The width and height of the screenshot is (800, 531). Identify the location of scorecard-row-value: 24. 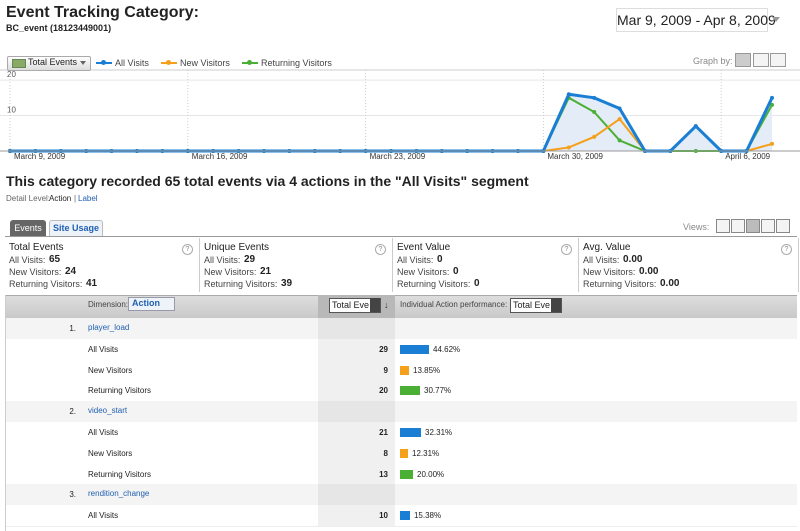
(71, 271).